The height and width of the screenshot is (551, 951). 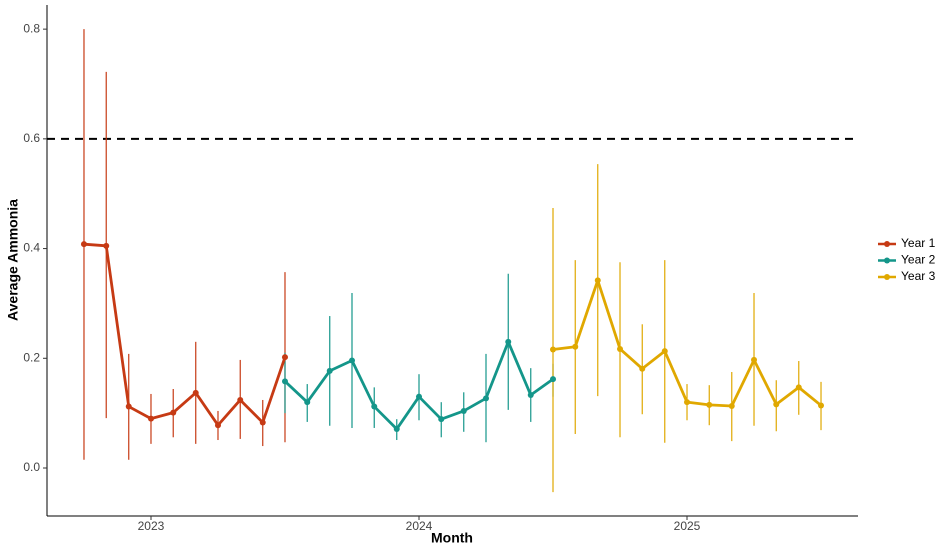 I want to click on x-axis-title: Month, so click(x=452, y=538).